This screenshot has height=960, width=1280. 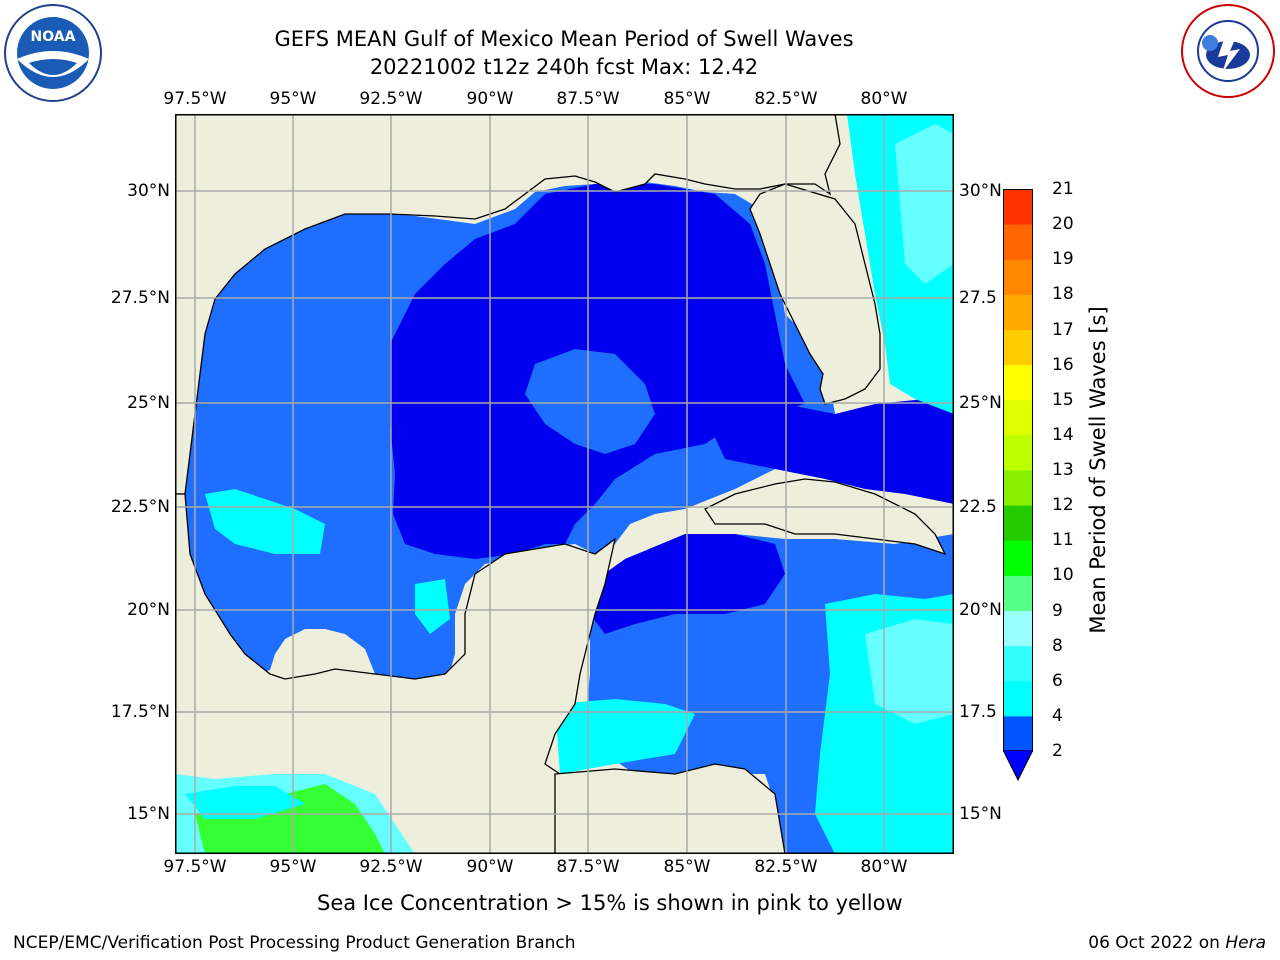 What do you see at coordinates (884, 99) in the screenshot?
I see `lon-label-top: 80°W` at bounding box center [884, 99].